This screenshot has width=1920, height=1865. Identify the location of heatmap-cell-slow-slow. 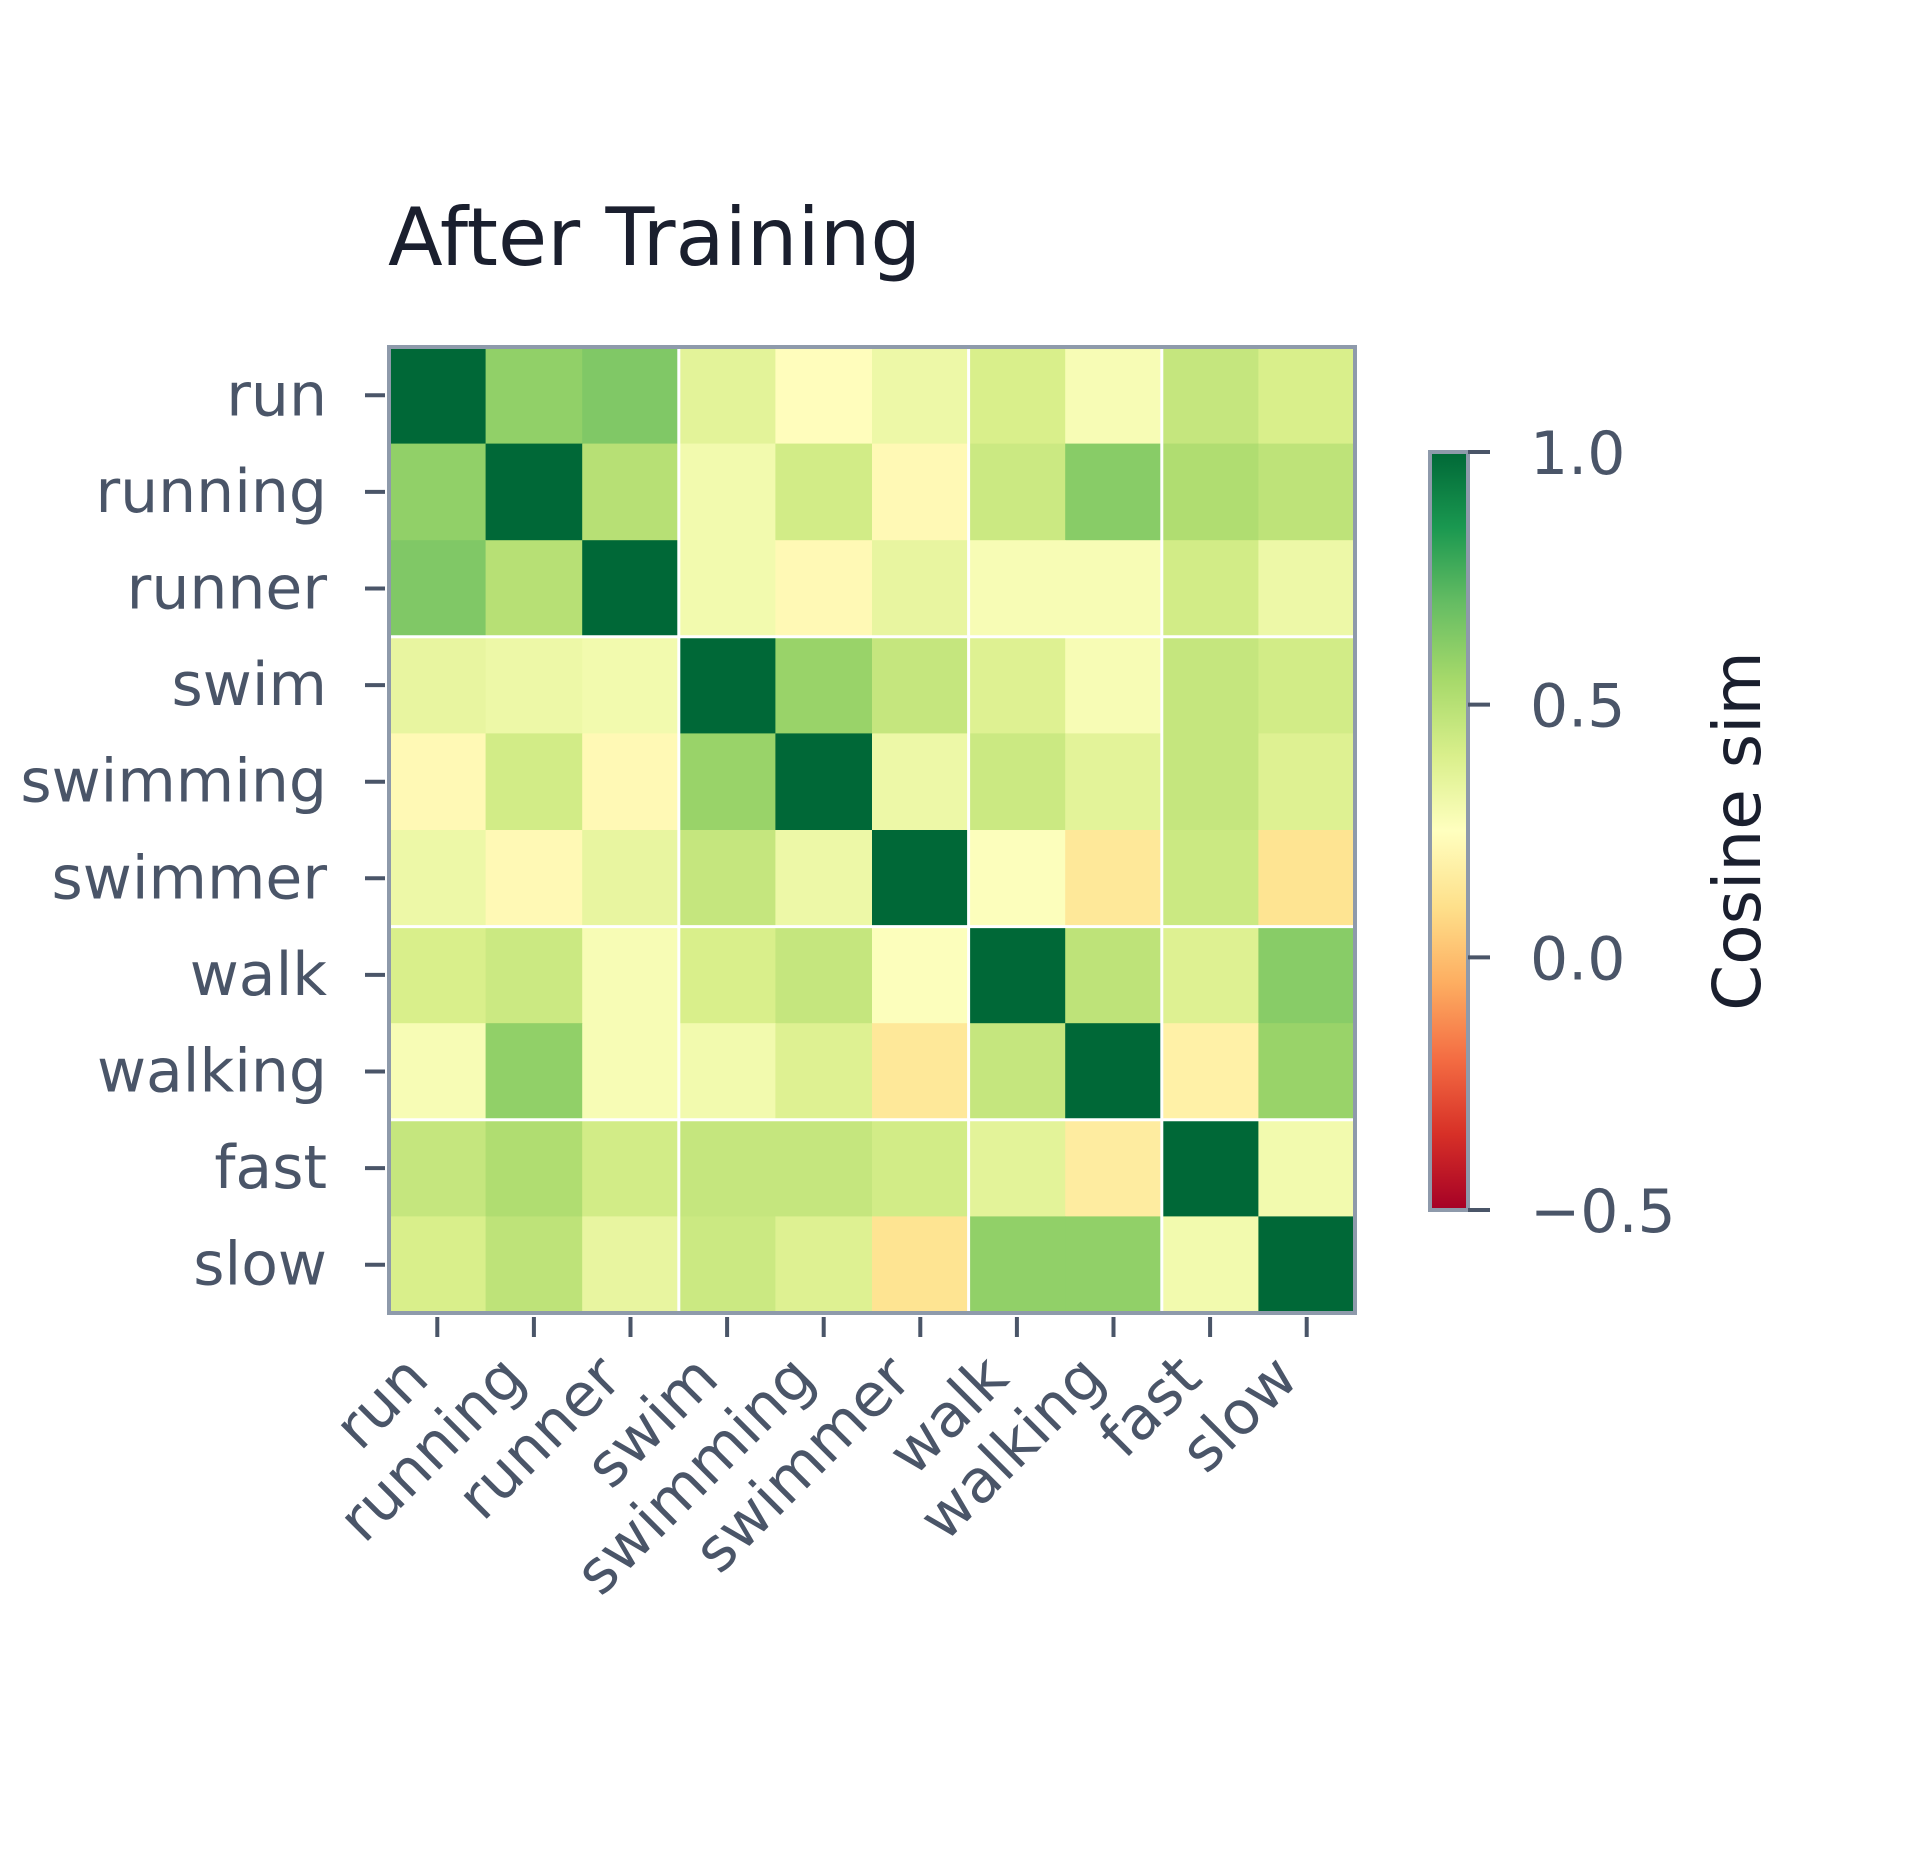
(1307, 1265).